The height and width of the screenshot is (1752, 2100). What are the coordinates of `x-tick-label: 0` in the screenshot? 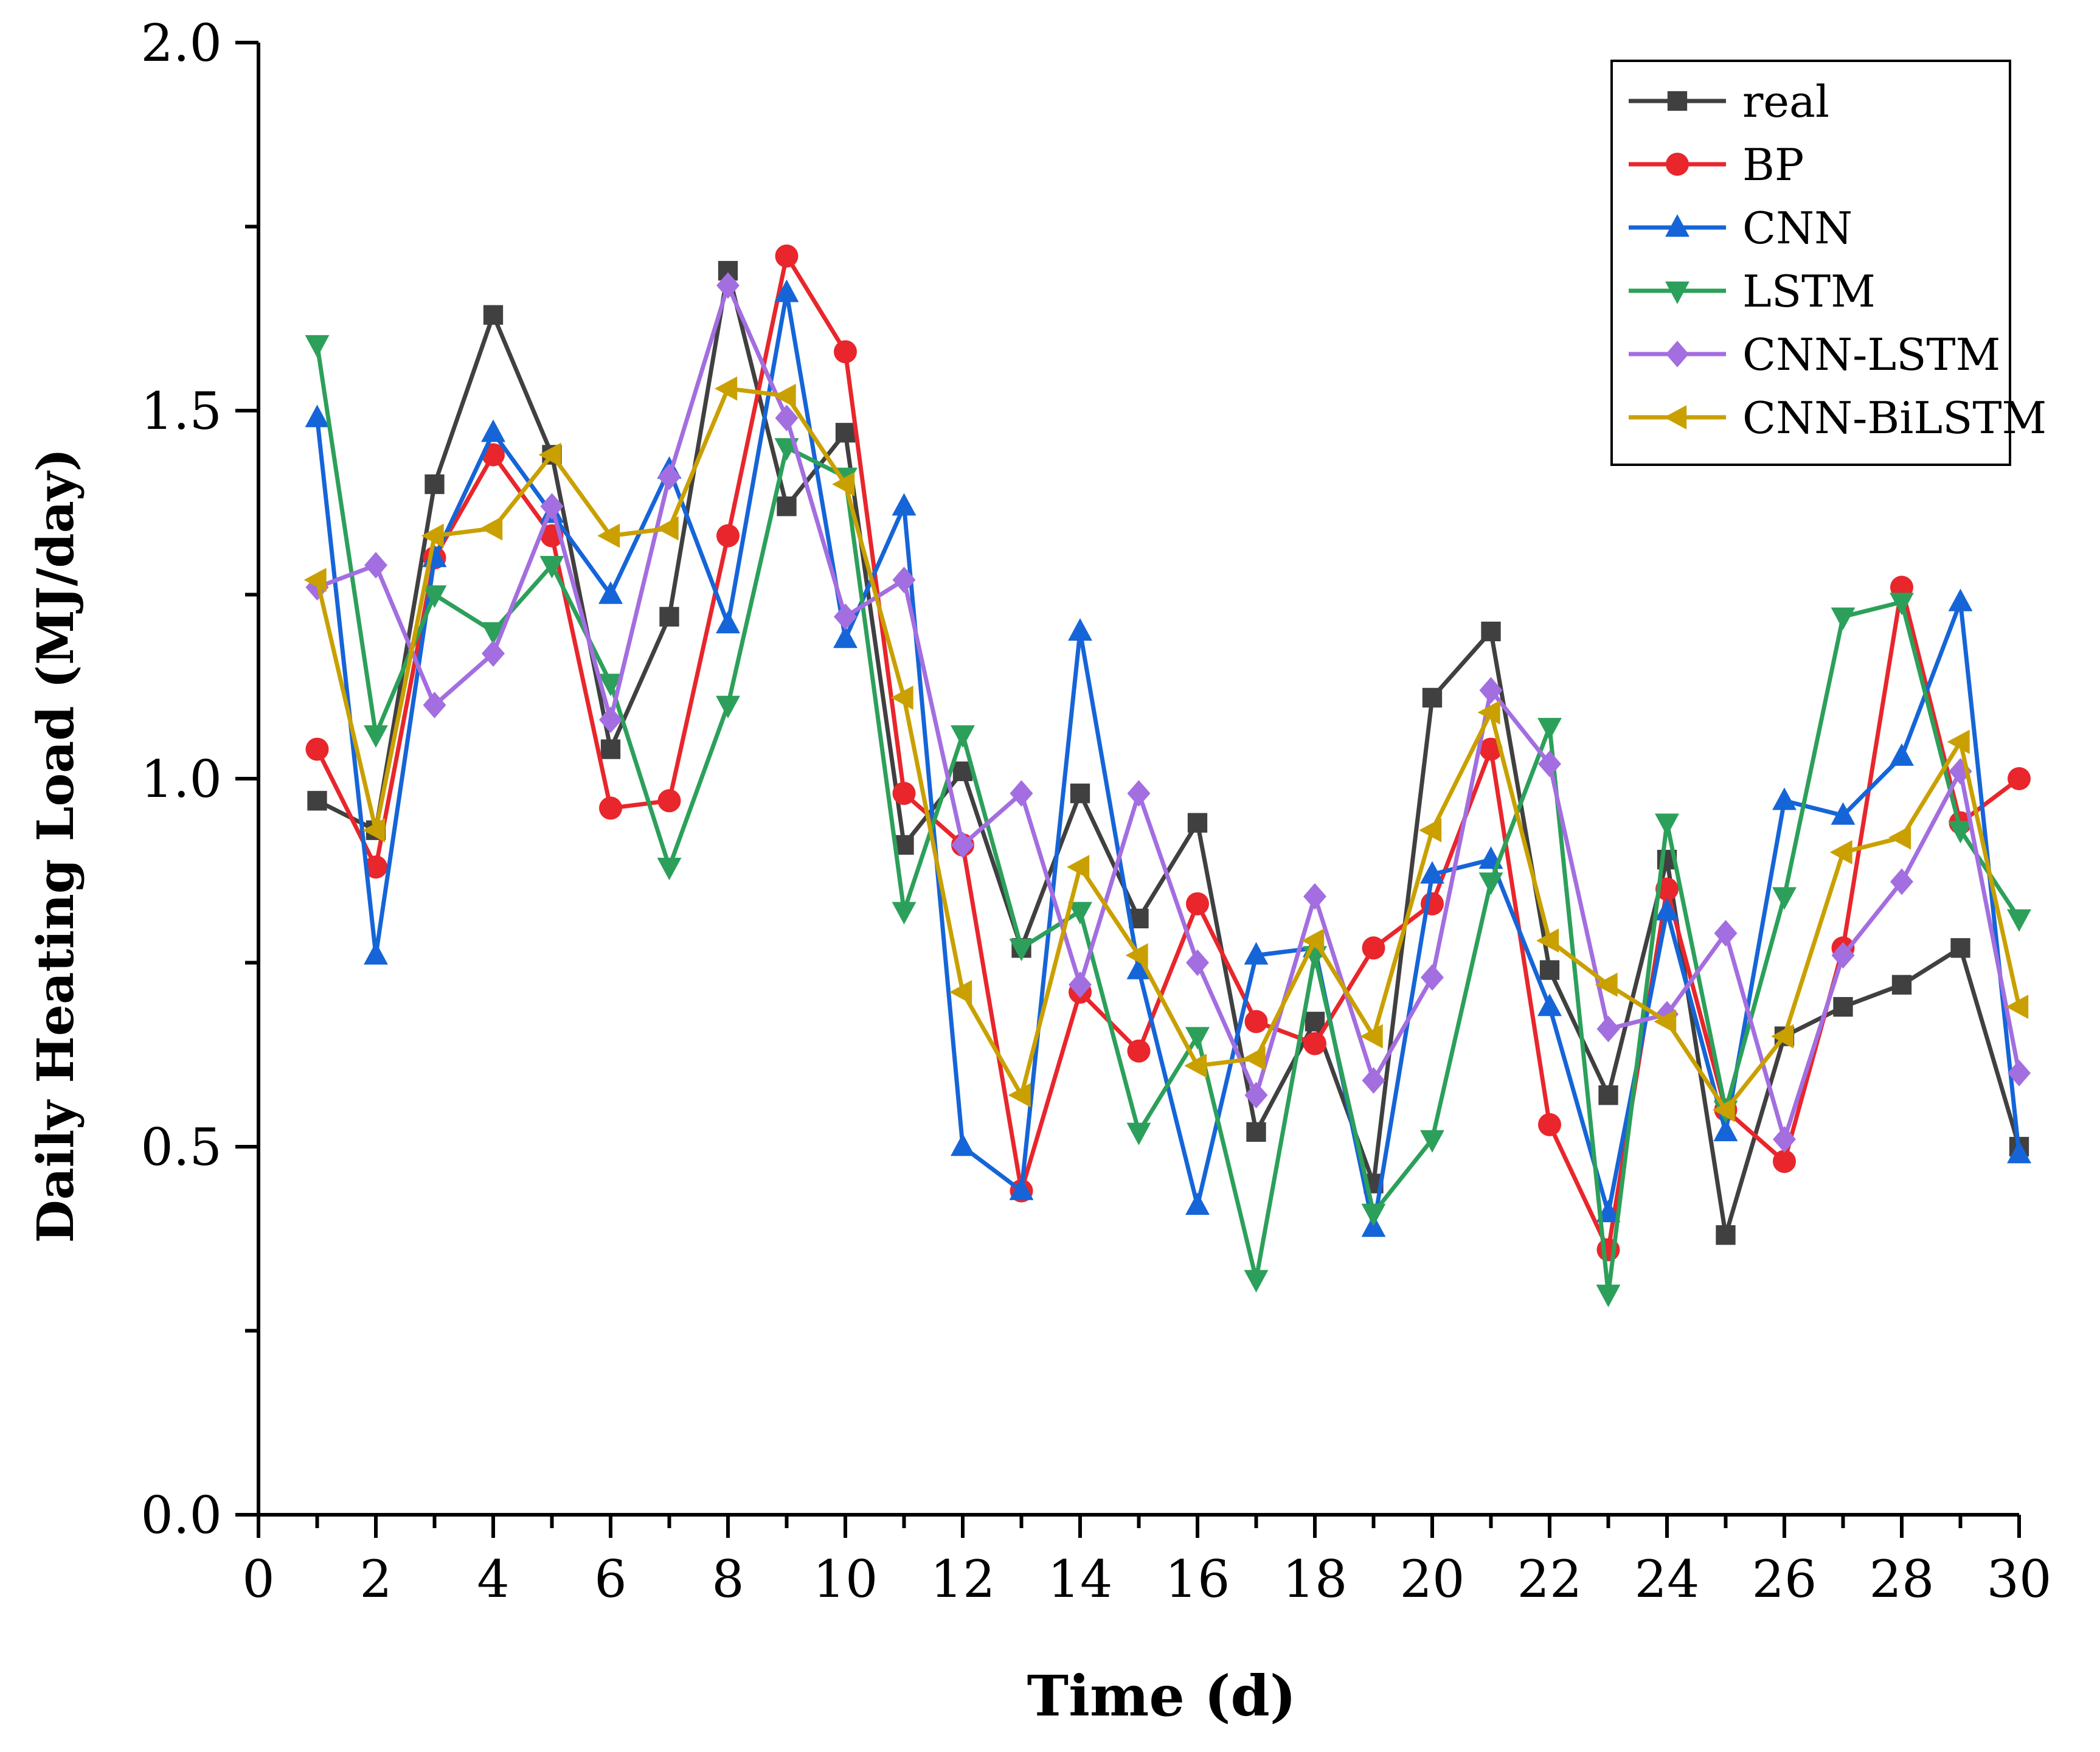 It's located at (258, 1579).